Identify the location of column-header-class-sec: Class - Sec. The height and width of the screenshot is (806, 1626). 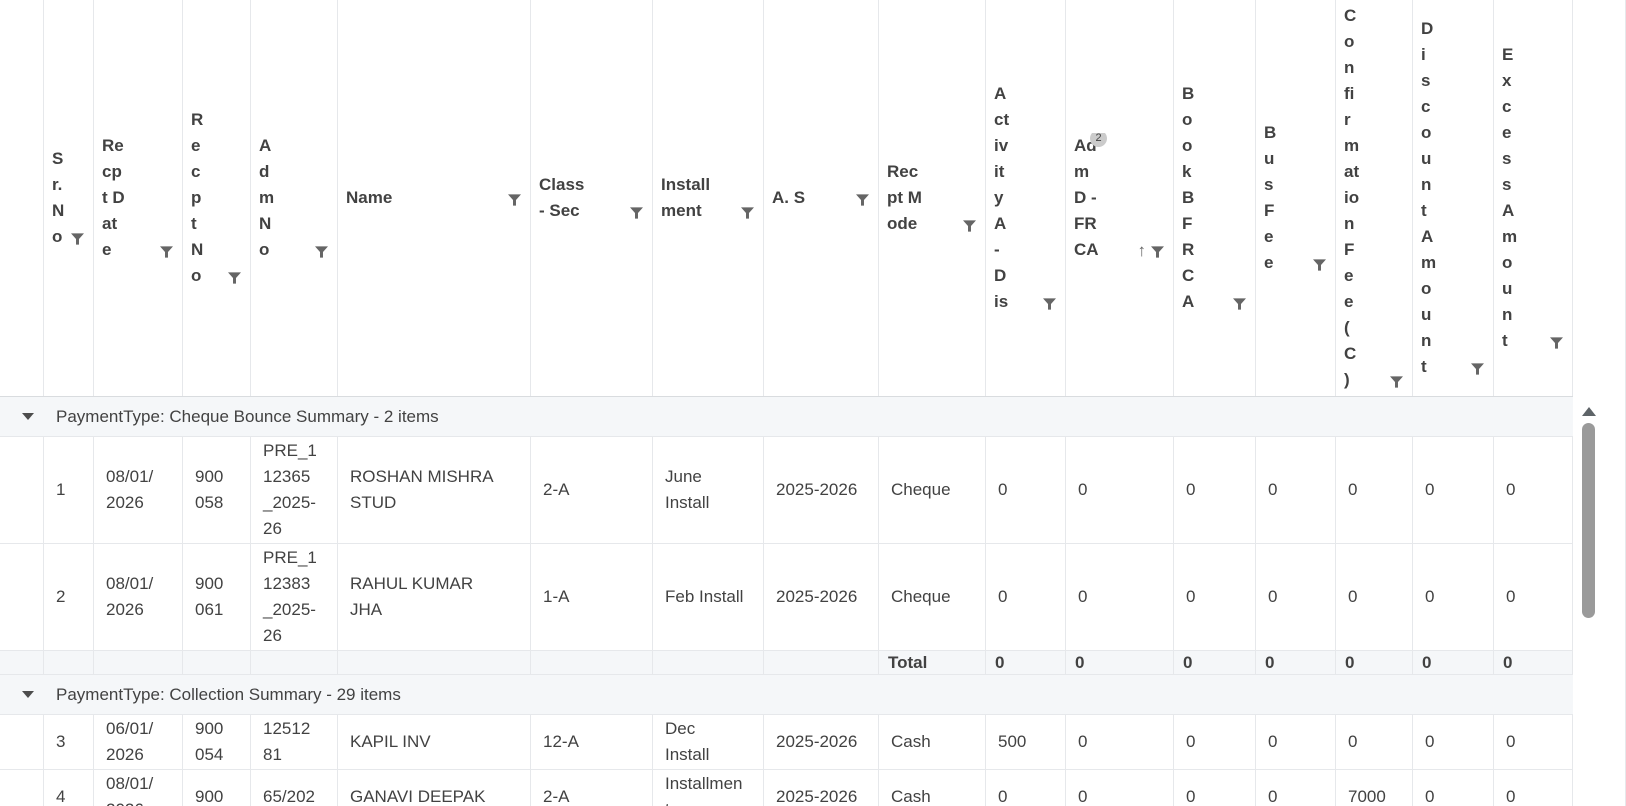
(591, 198).